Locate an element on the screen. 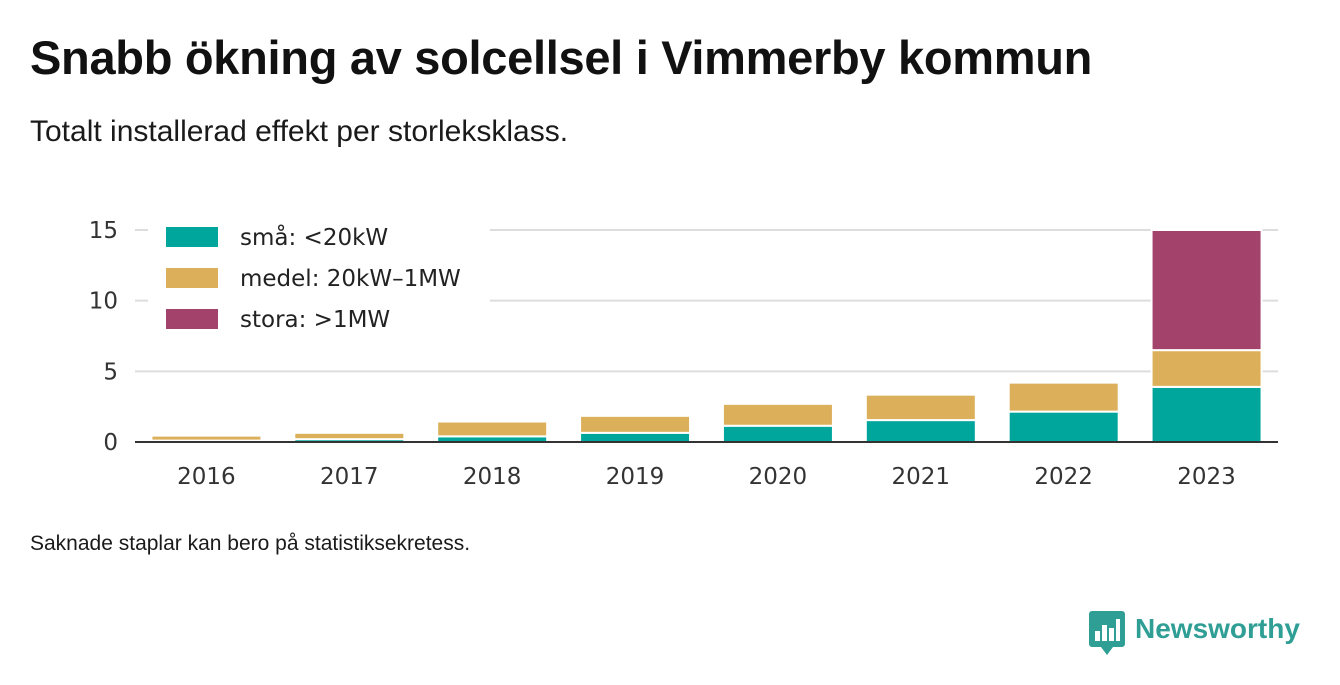 The image size is (1340, 685). x-tick-label: 2021 is located at coordinates (921, 477).